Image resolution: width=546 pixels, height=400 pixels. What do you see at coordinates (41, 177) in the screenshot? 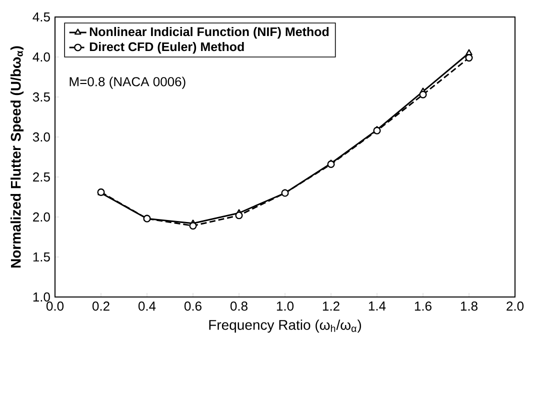
I see `y-tick-label: 2.5` at bounding box center [41, 177].